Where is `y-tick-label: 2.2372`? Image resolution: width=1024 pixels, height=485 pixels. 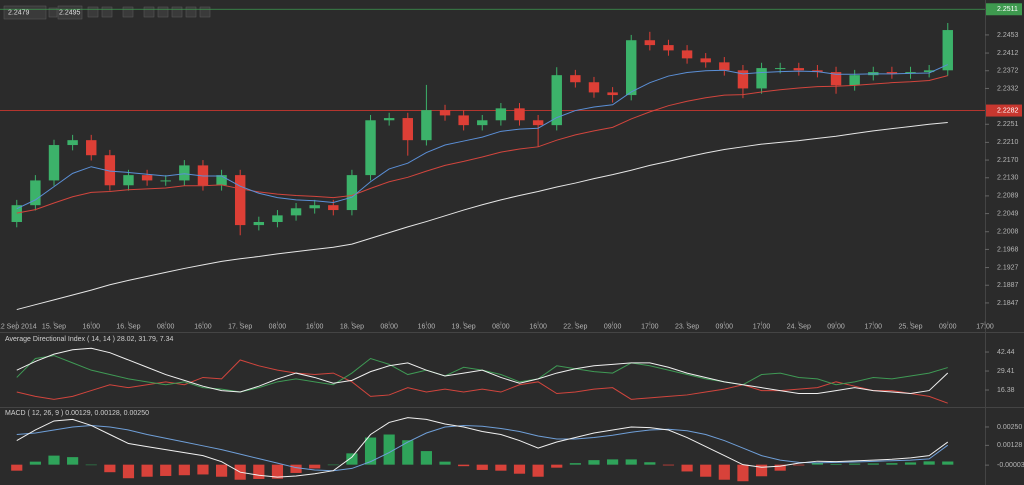
y-tick-label: 2.2372 is located at coordinates (1008, 71).